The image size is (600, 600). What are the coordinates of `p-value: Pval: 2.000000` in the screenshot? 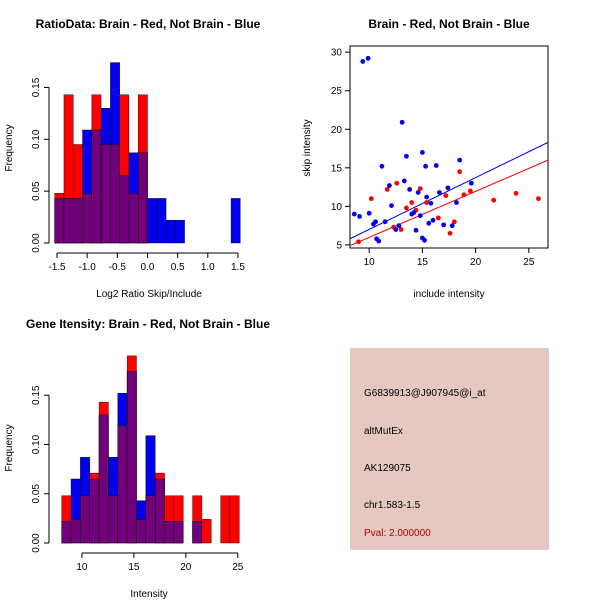 It's located at (397, 533).